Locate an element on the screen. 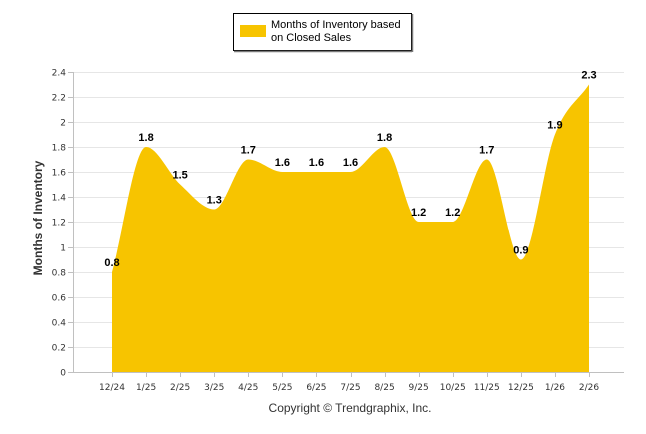  y-tick-label: 0 is located at coordinates (63, 374).